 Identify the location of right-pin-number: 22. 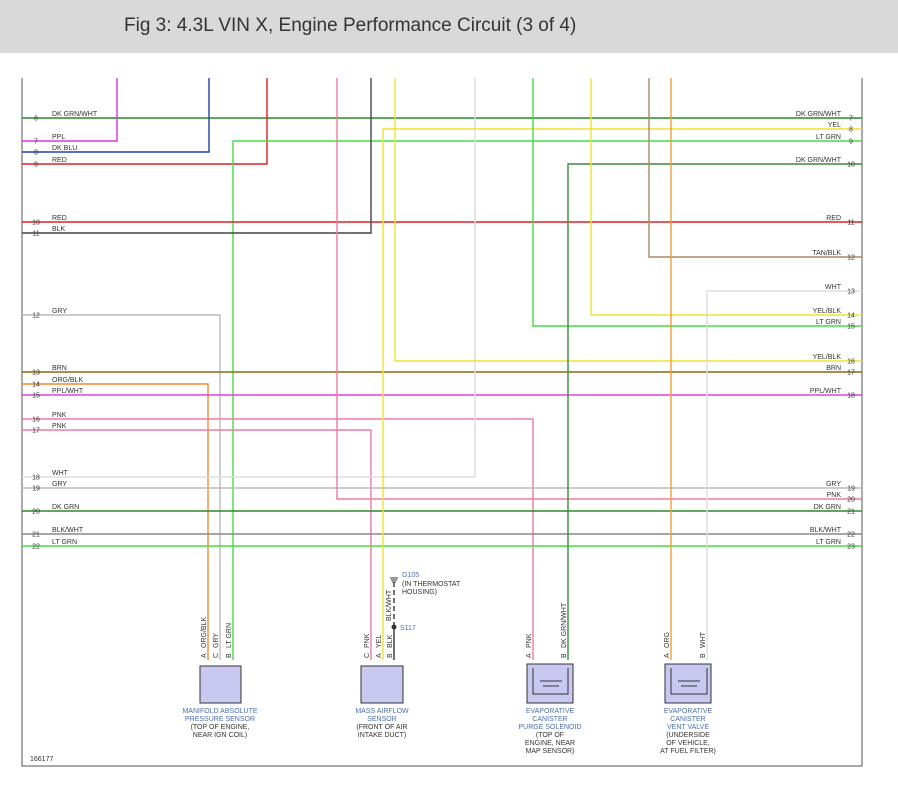
(851, 535).